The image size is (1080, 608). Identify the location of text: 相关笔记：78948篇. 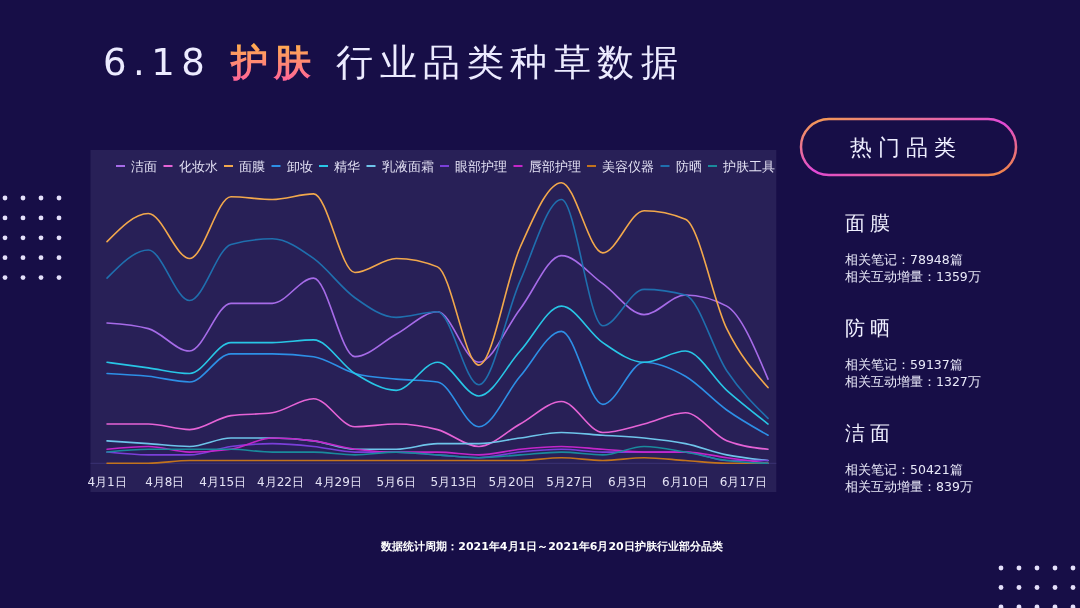
(904, 259).